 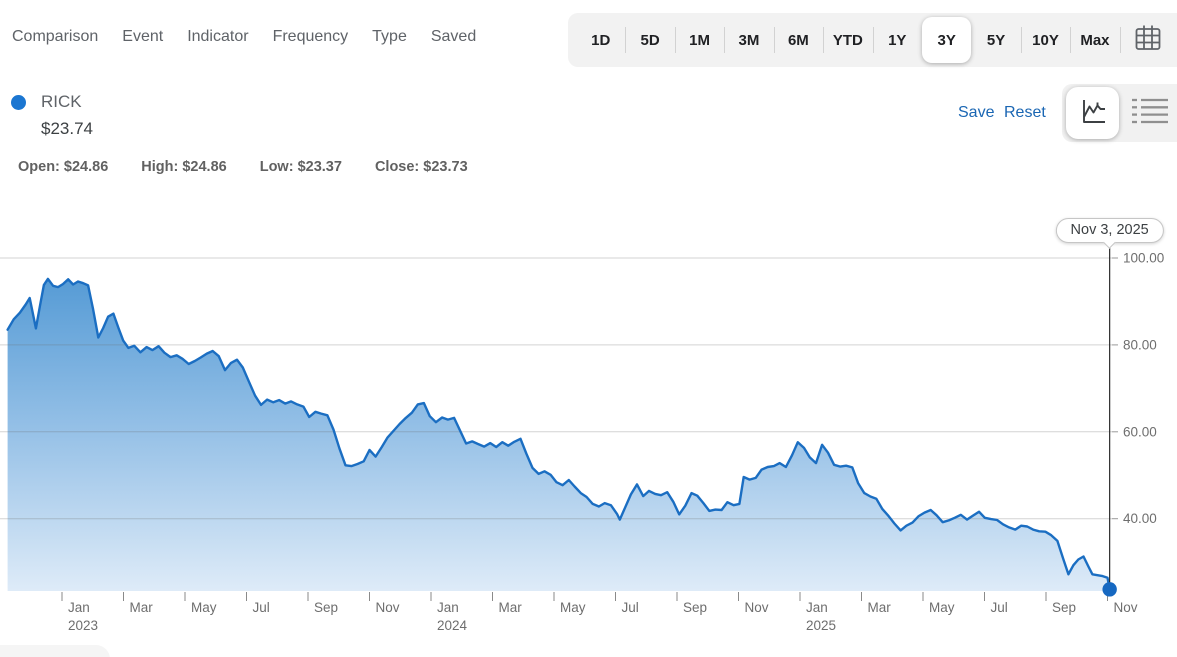 What do you see at coordinates (397, 167) in the screenshot?
I see `close-label: Close:` at bounding box center [397, 167].